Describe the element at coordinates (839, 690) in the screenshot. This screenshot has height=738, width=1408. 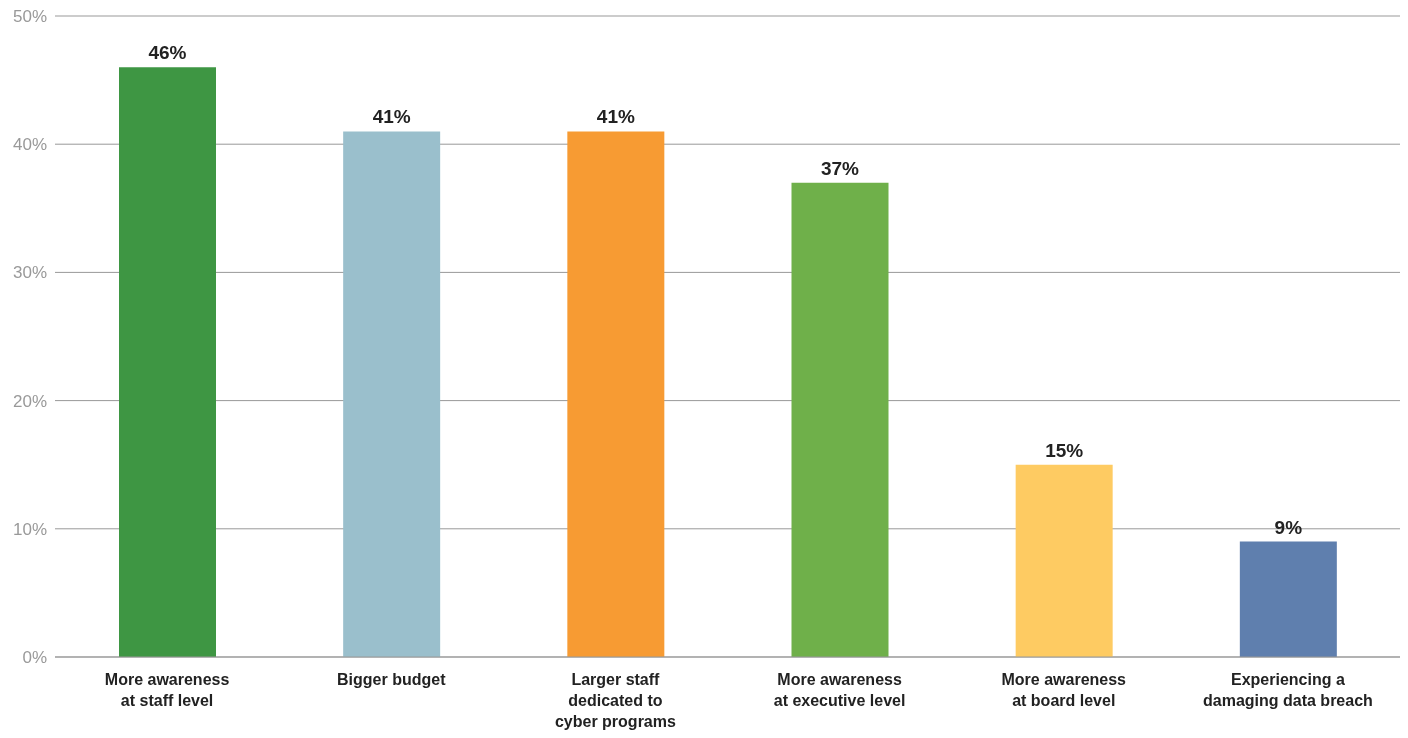
I see `x-tick-label: More awareness at executive level` at that location.